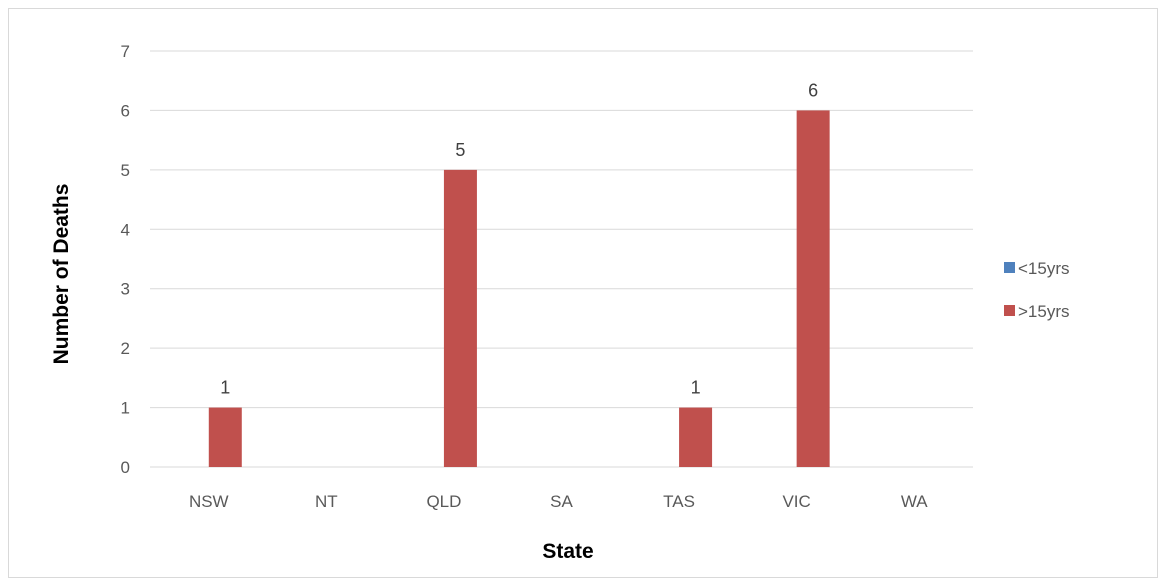  I want to click on y-tick-label: 6, so click(125, 110).